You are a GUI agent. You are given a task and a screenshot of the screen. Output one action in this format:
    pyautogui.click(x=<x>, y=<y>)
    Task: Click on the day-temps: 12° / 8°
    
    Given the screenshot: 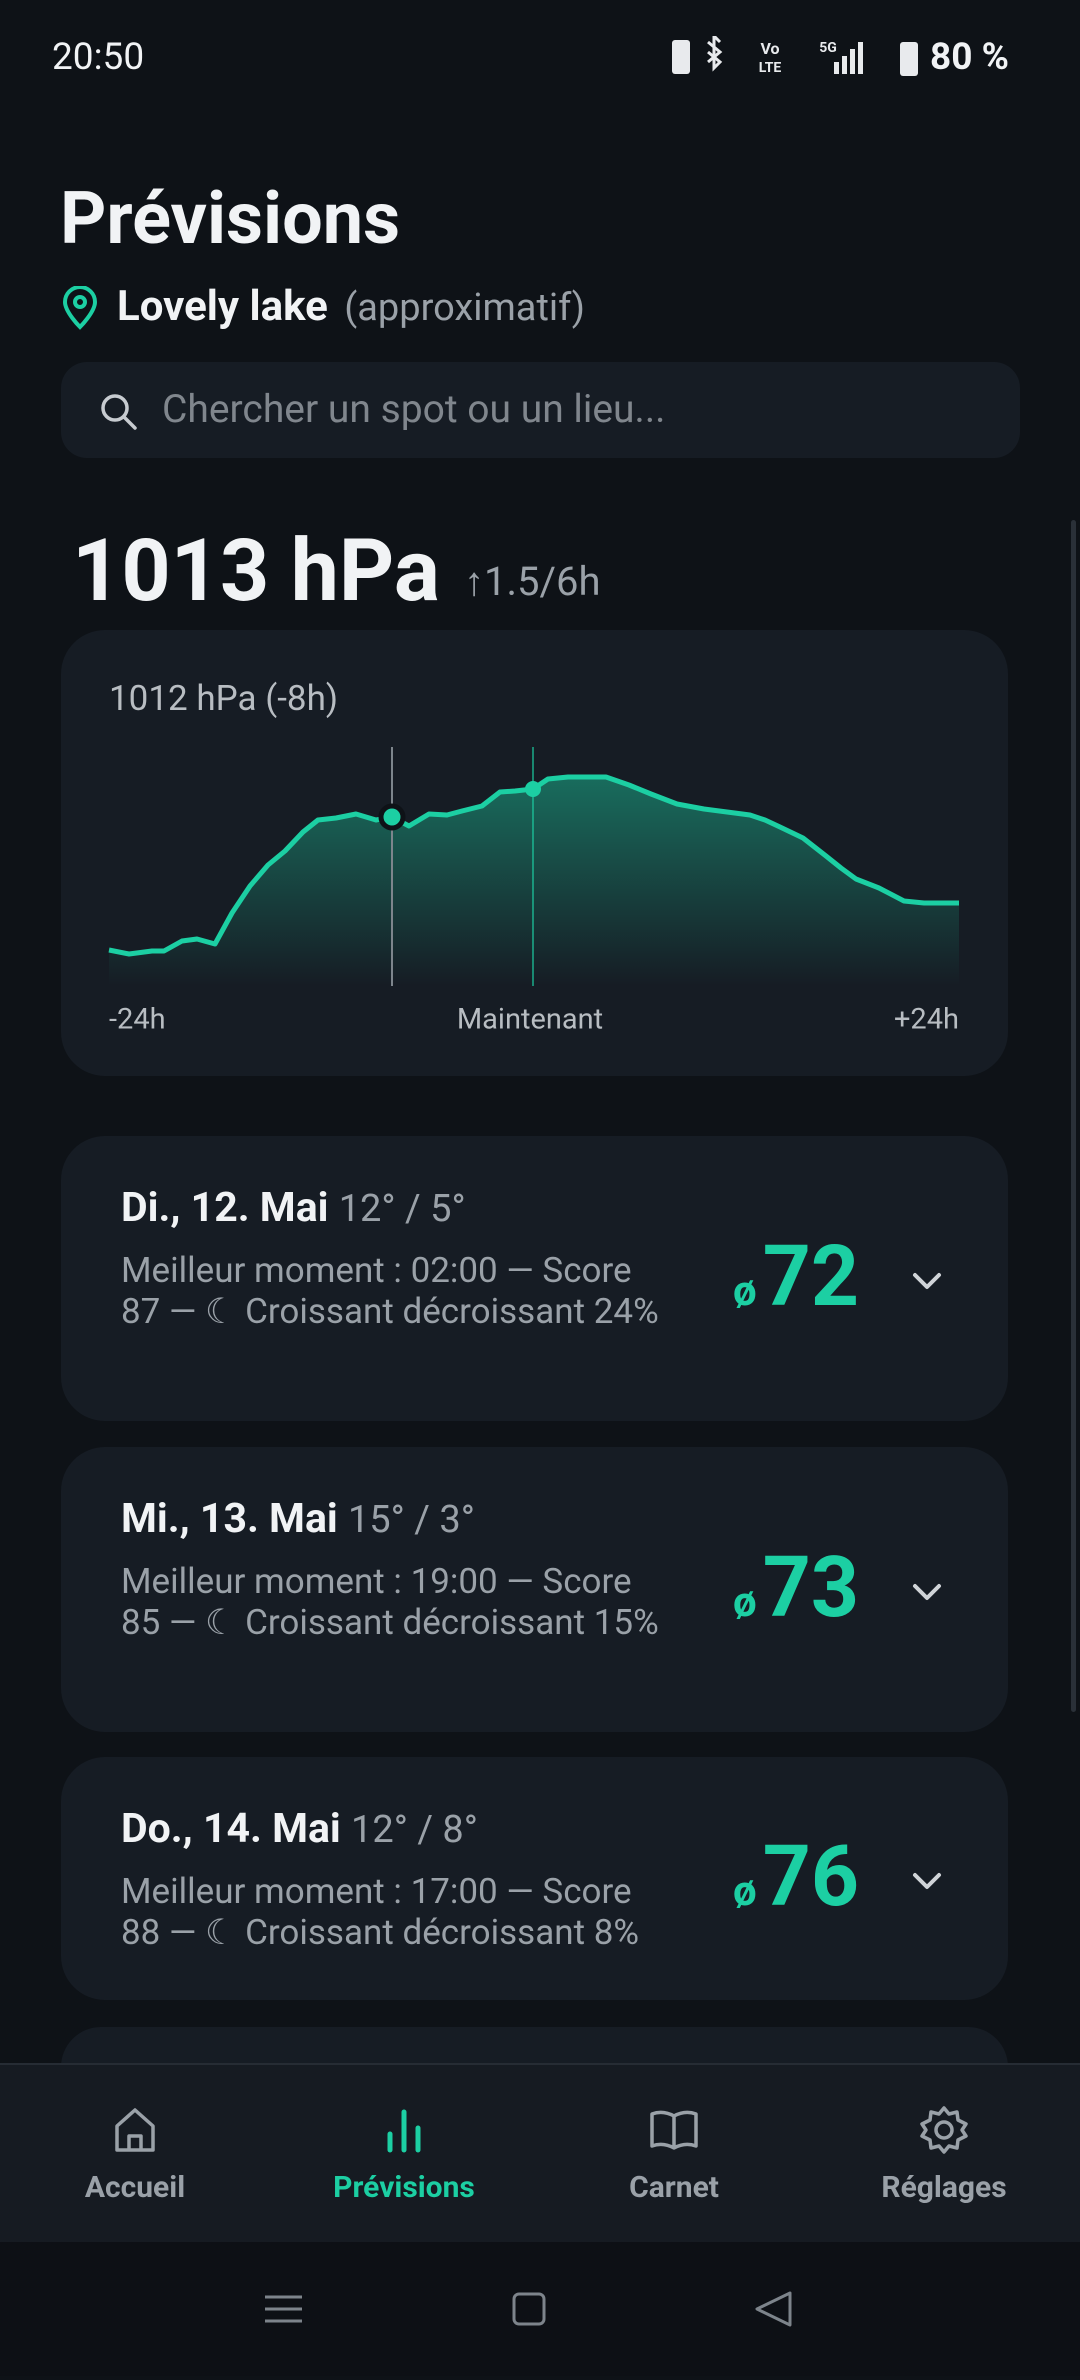 What is the action you would take?
    pyautogui.click(x=414, y=1830)
    